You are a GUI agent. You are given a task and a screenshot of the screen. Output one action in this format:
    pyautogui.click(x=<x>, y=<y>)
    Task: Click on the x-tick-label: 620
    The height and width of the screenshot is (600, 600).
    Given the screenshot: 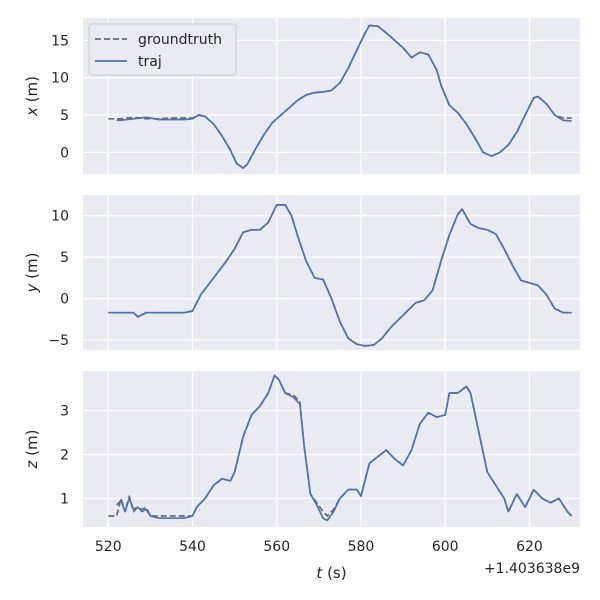 What is the action you would take?
    pyautogui.click(x=529, y=547)
    